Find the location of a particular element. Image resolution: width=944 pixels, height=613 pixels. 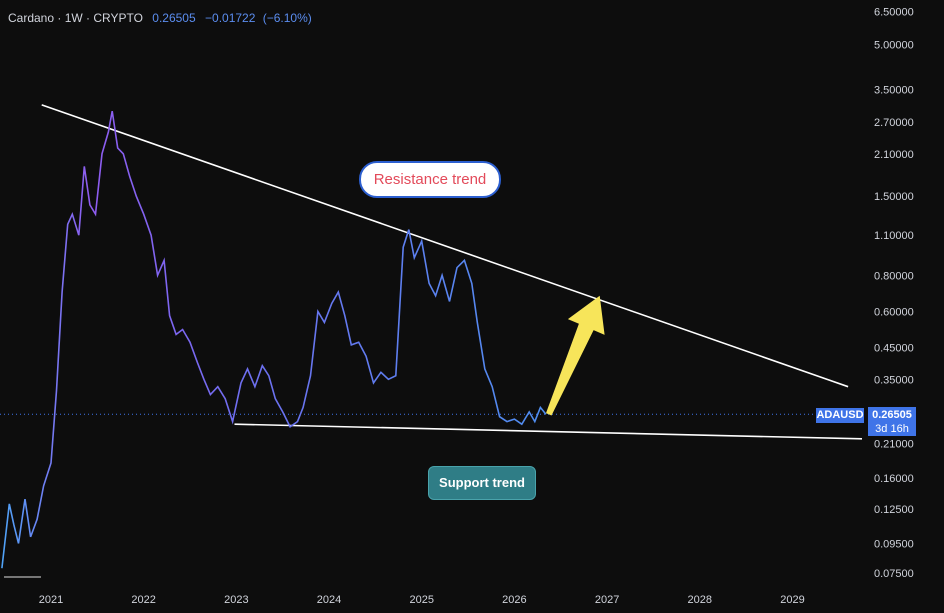

up-arrow-icon is located at coordinates (575, 355).